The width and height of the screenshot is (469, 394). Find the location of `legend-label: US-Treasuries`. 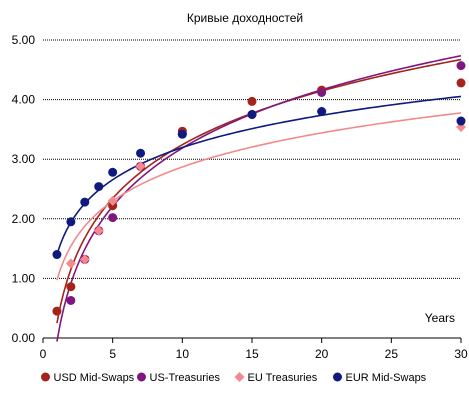

legend-label: US-Treasuries is located at coordinates (185, 378).